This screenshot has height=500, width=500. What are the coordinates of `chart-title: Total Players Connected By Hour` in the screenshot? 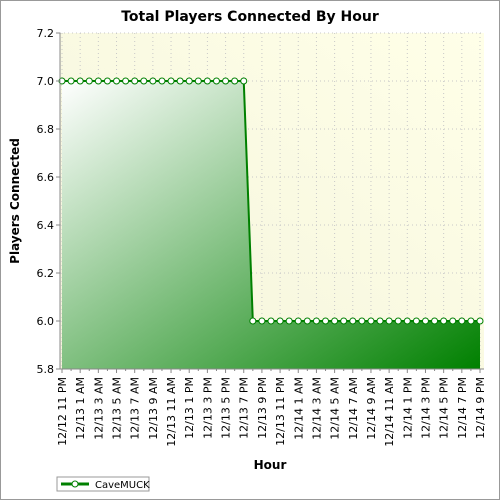 It's located at (250, 17).